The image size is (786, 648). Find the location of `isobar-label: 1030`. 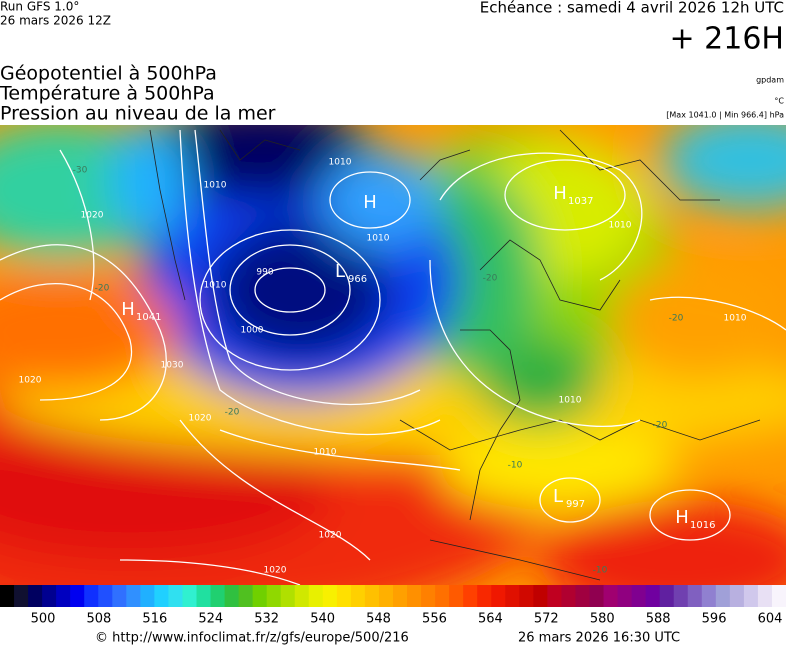

isobar-label: 1030 is located at coordinates (172, 366).